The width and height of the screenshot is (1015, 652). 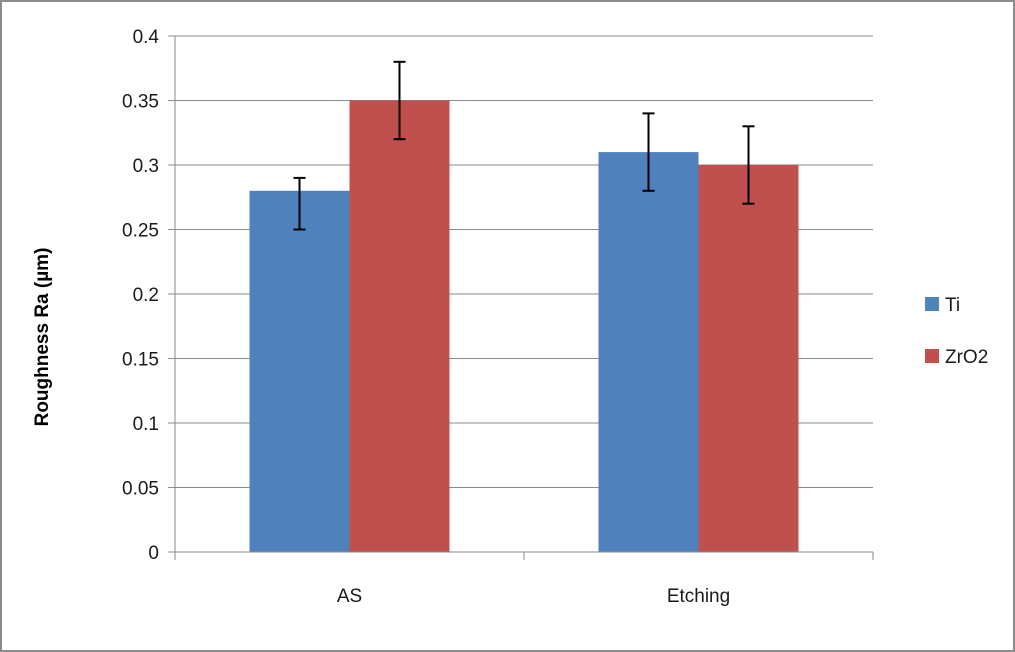 I want to click on legend-label-ti: Ti, so click(x=952, y=305).